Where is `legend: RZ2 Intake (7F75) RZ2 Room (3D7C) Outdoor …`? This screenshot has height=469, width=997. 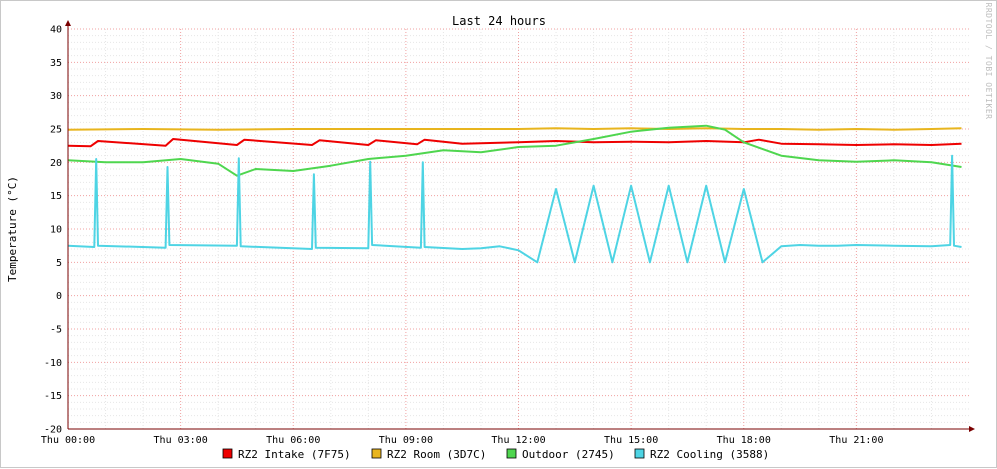
legend: RZ2 Intake (7F75) RZ2 Room (3D7C) Outdoor … is located at coordinates (495, 454).